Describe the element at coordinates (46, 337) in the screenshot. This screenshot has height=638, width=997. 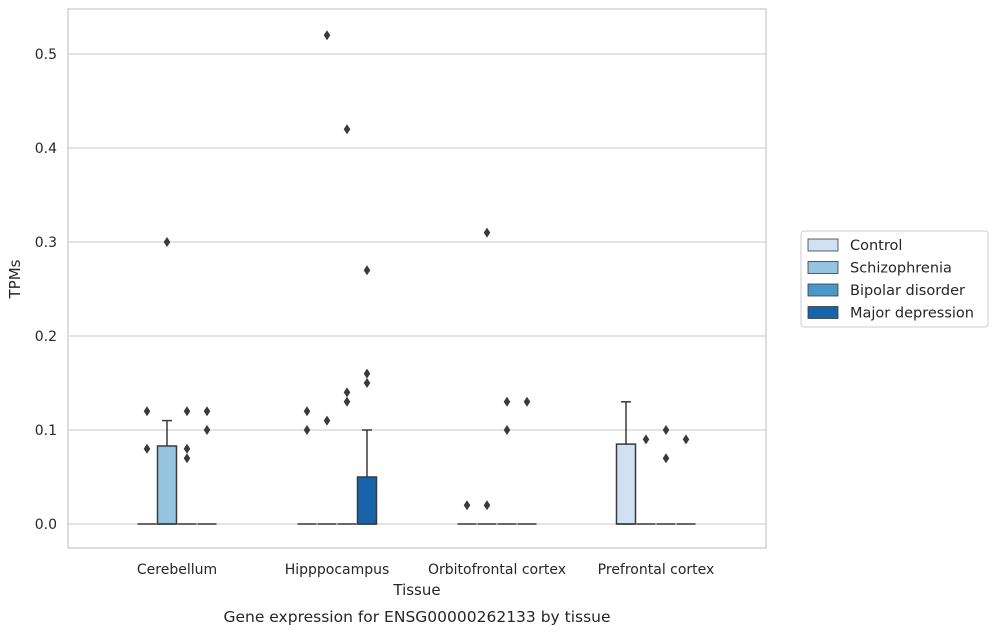
I see `y-tick-label: 0.2` at that location.